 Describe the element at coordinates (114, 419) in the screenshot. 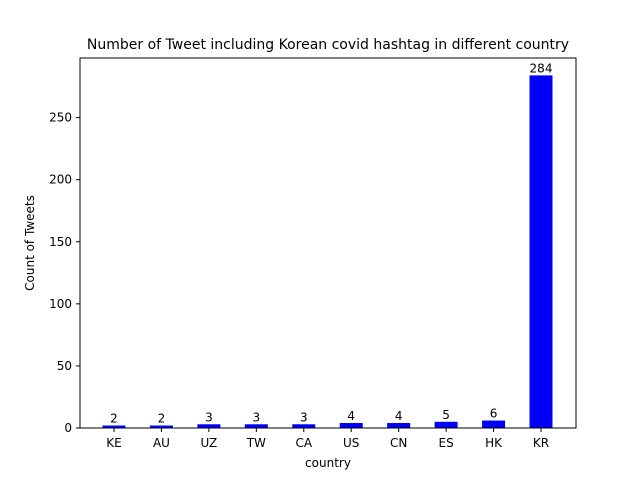

I see `data-label-ke: 2` at that location.